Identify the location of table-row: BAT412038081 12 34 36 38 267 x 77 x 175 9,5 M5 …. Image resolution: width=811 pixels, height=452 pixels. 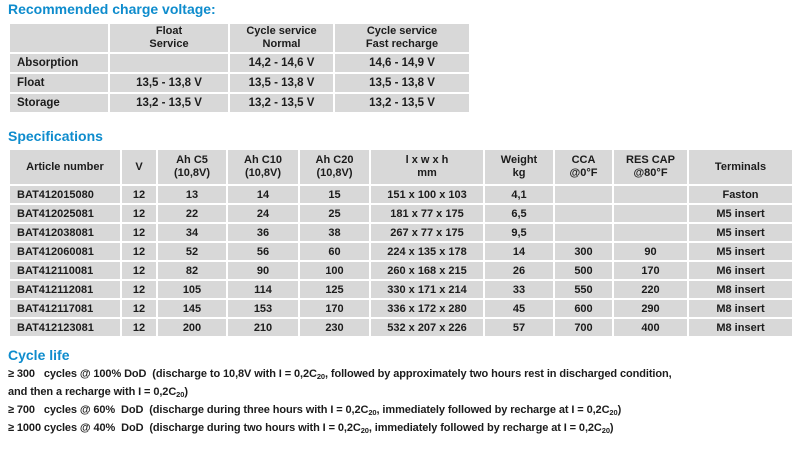
(401, 232).